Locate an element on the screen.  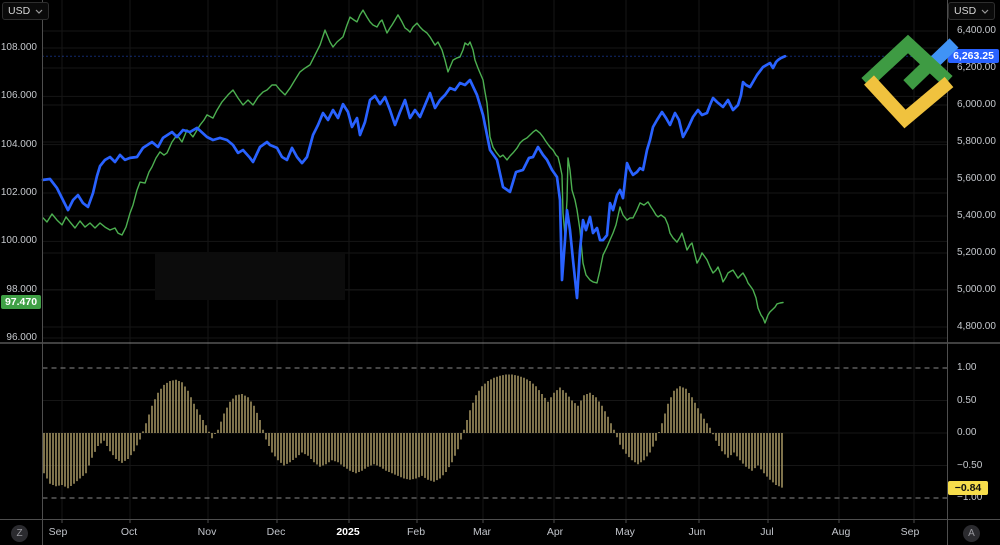
currency-selector-right-label: USD is located at coordinates (965, 11).